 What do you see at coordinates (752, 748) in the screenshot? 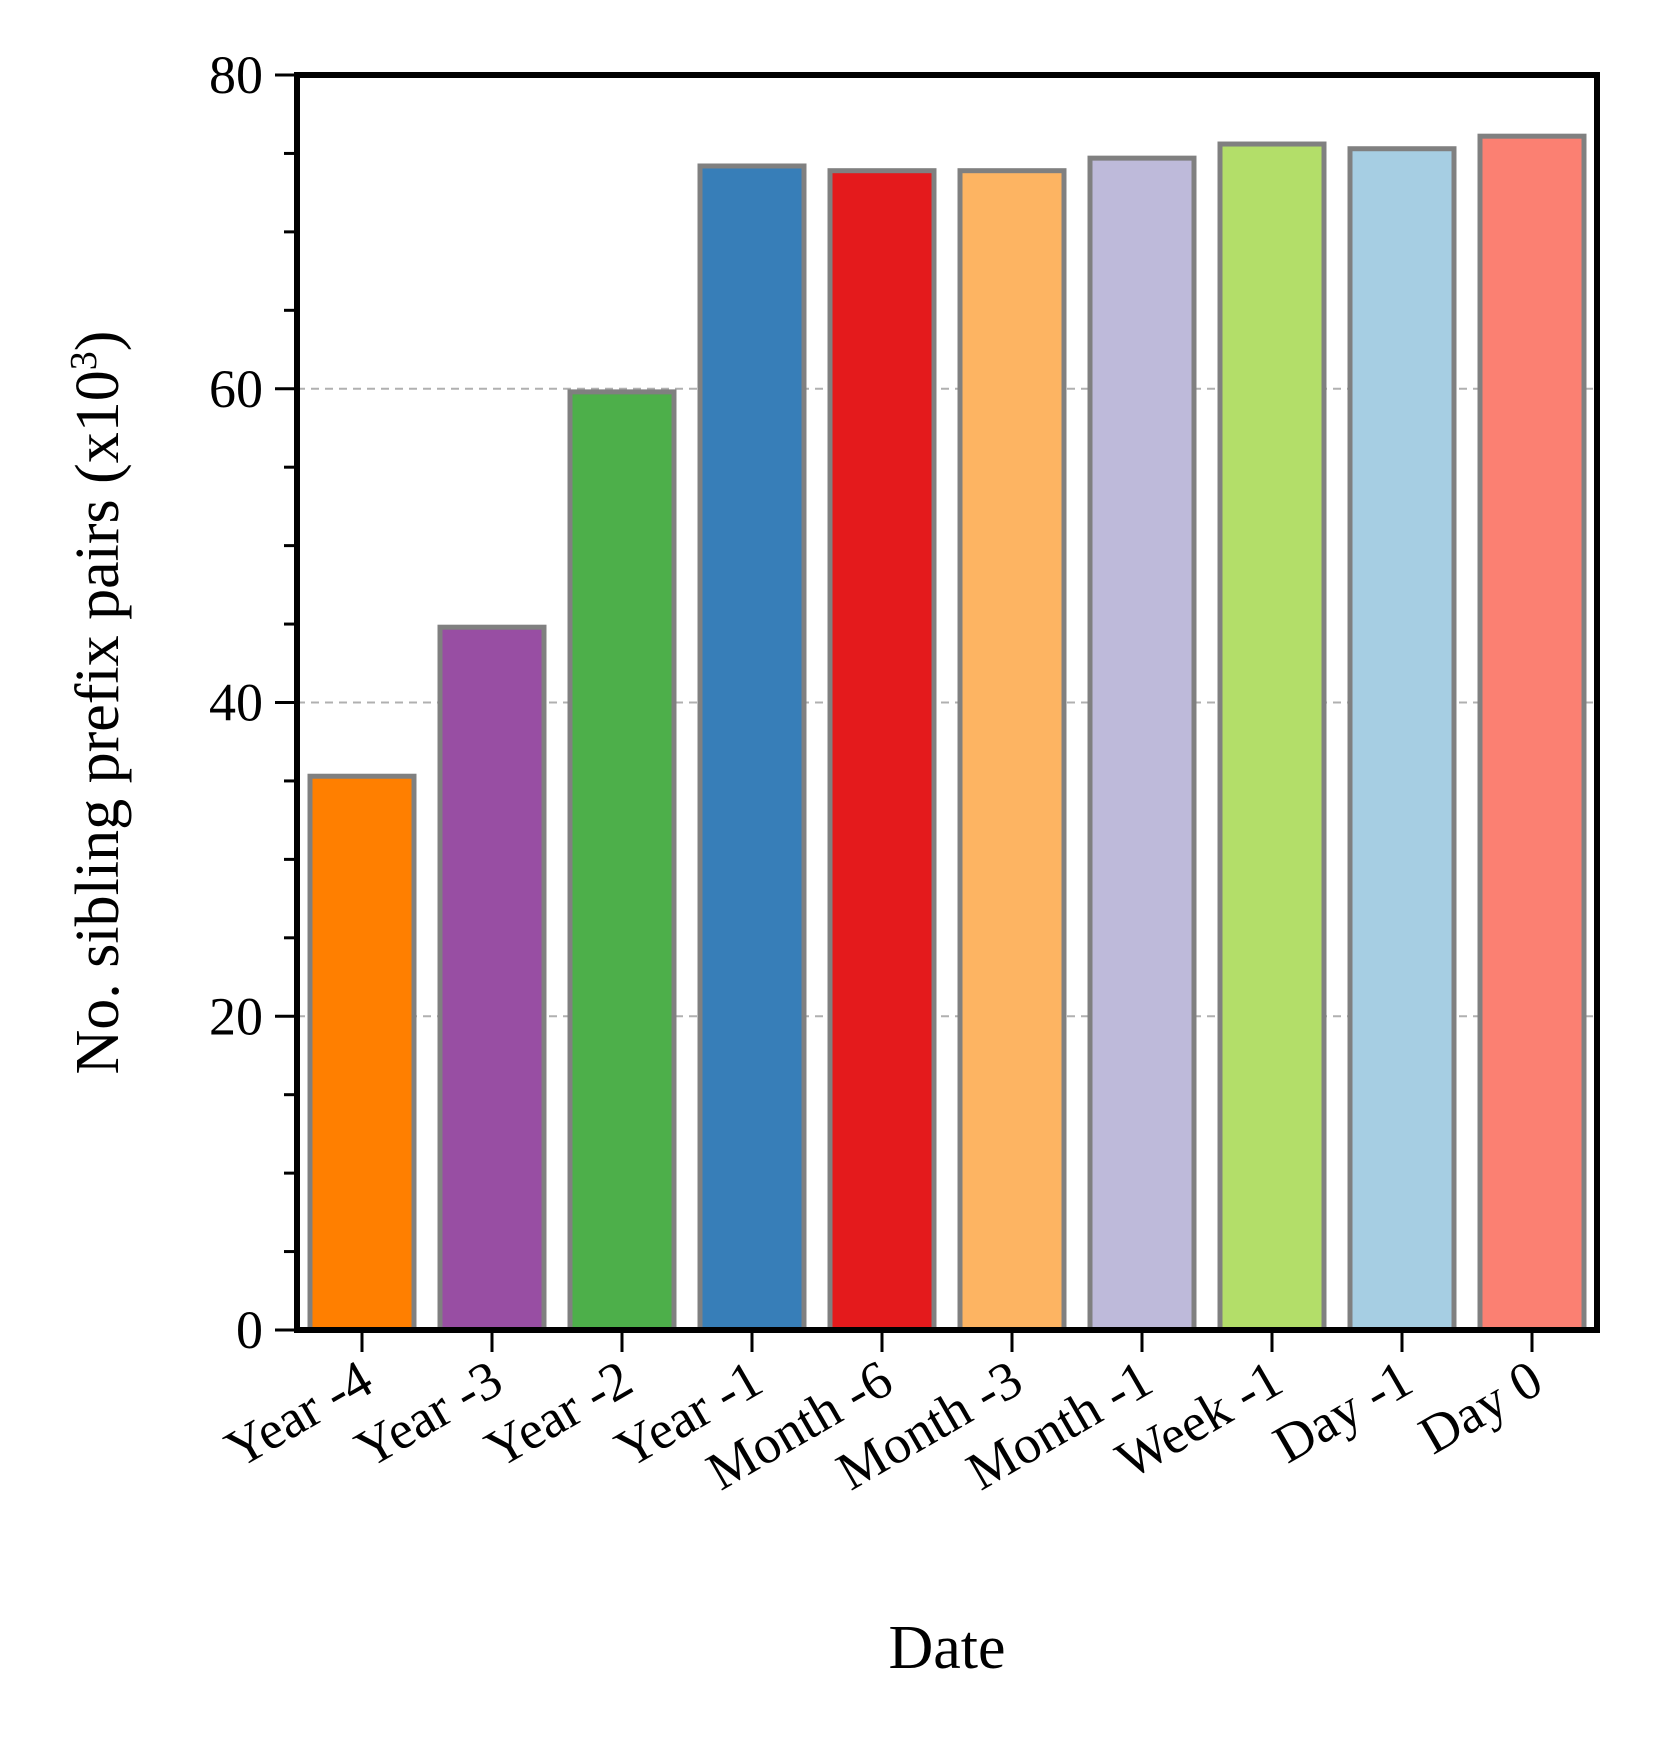
I see `bar-yearm1` at bounding box center [752, 748].